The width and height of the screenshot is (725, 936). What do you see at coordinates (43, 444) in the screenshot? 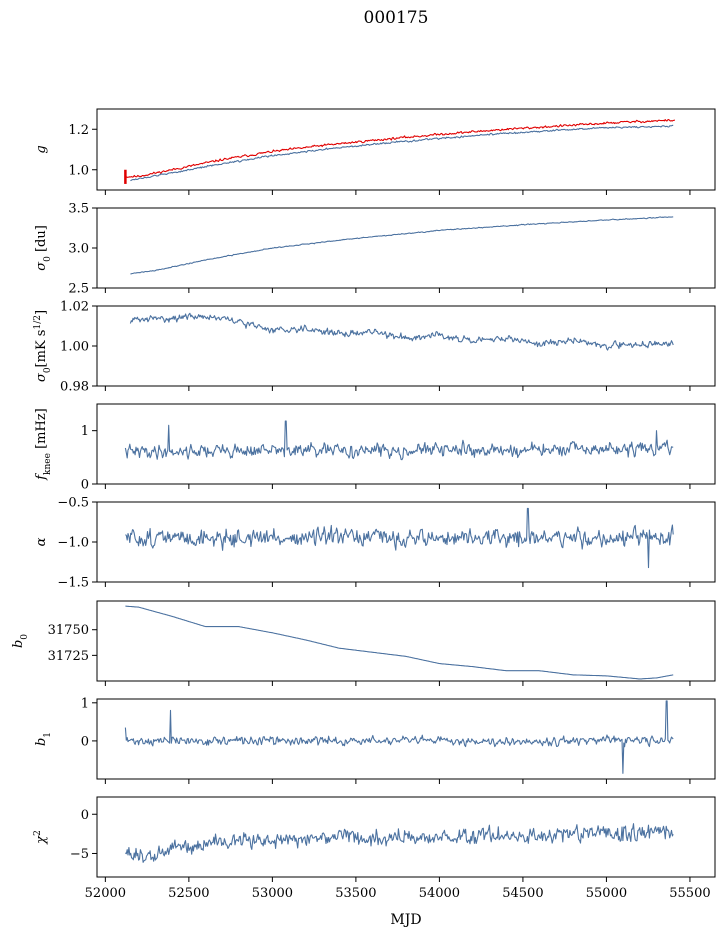
I see `y-axis-label: fknee [mHz]` at bounding box center [43, 444].